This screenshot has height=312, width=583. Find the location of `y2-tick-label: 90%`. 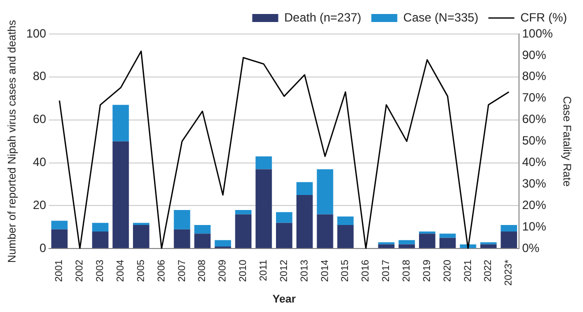

y2-tick-label: 90% is located at coordinates (534, 55).